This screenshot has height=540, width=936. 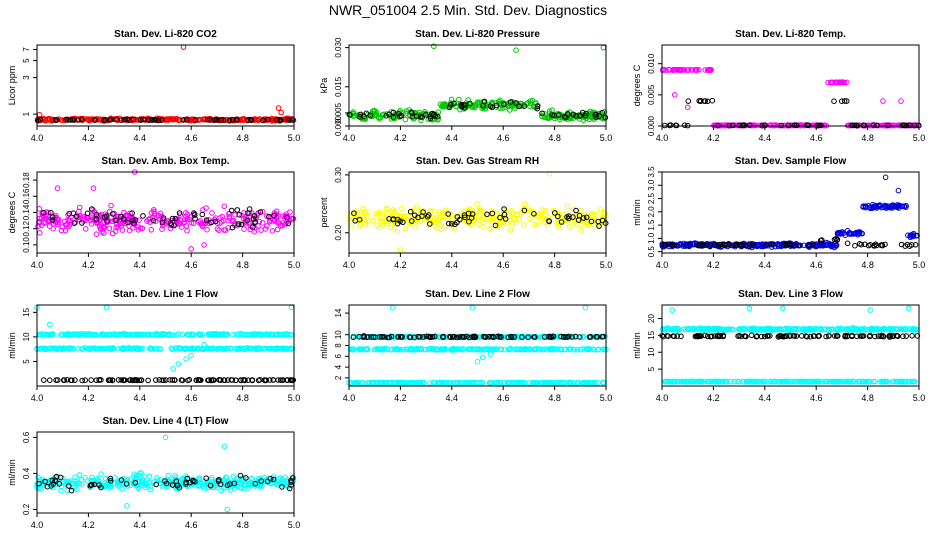 What do you see at coordinates (26, 196) in the screenshot?
I see `y-tick-label: 0.16` at bounding box center [26, 196].